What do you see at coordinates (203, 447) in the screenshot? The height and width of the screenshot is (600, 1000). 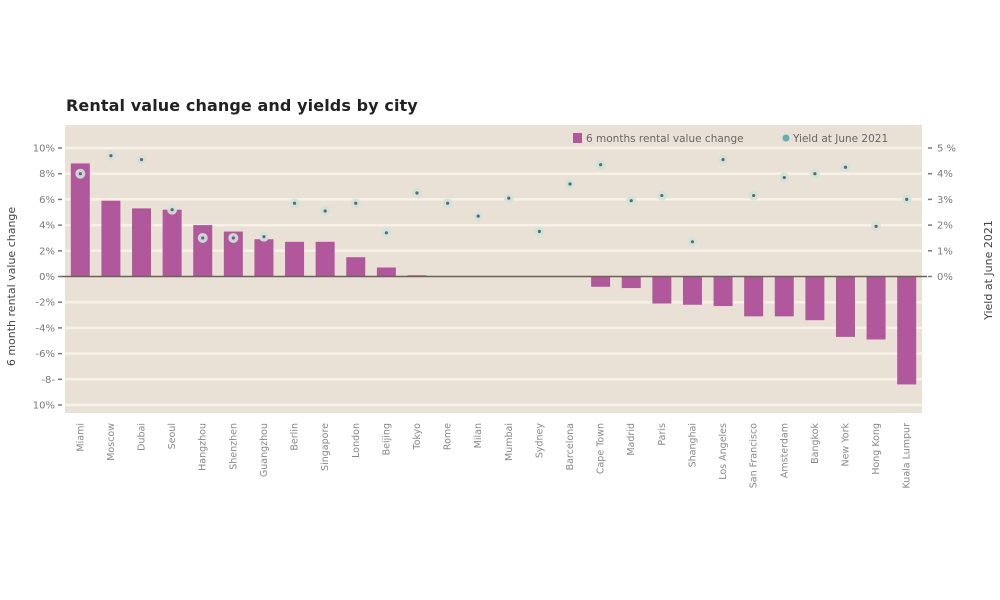 I see `x-tick-label: Hangzhou` at bounding box center [203, 447].